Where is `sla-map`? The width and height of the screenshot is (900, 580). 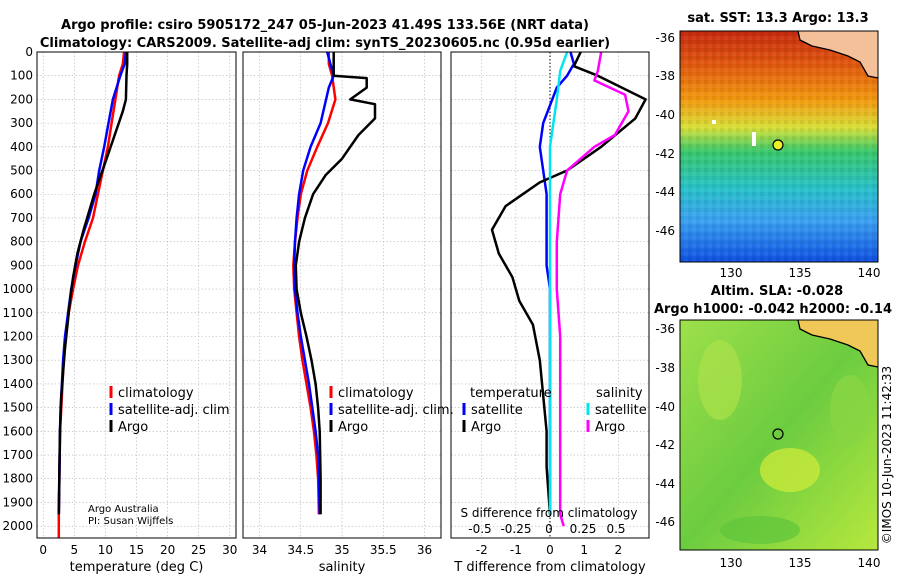
sla-map is located at coordinates (779, 435).